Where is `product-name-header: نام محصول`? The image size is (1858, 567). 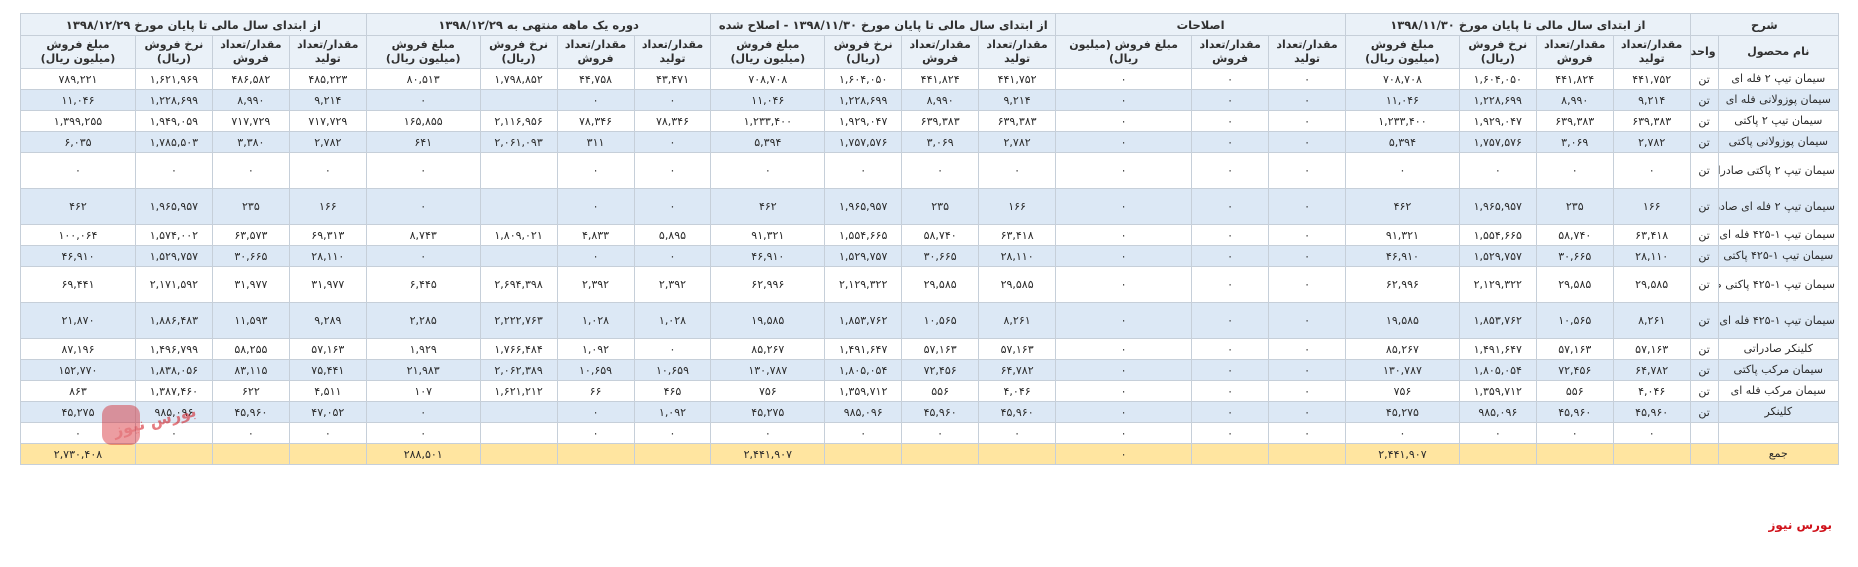
product-name-header: نام محصول is located at coordinates (1778, 52).